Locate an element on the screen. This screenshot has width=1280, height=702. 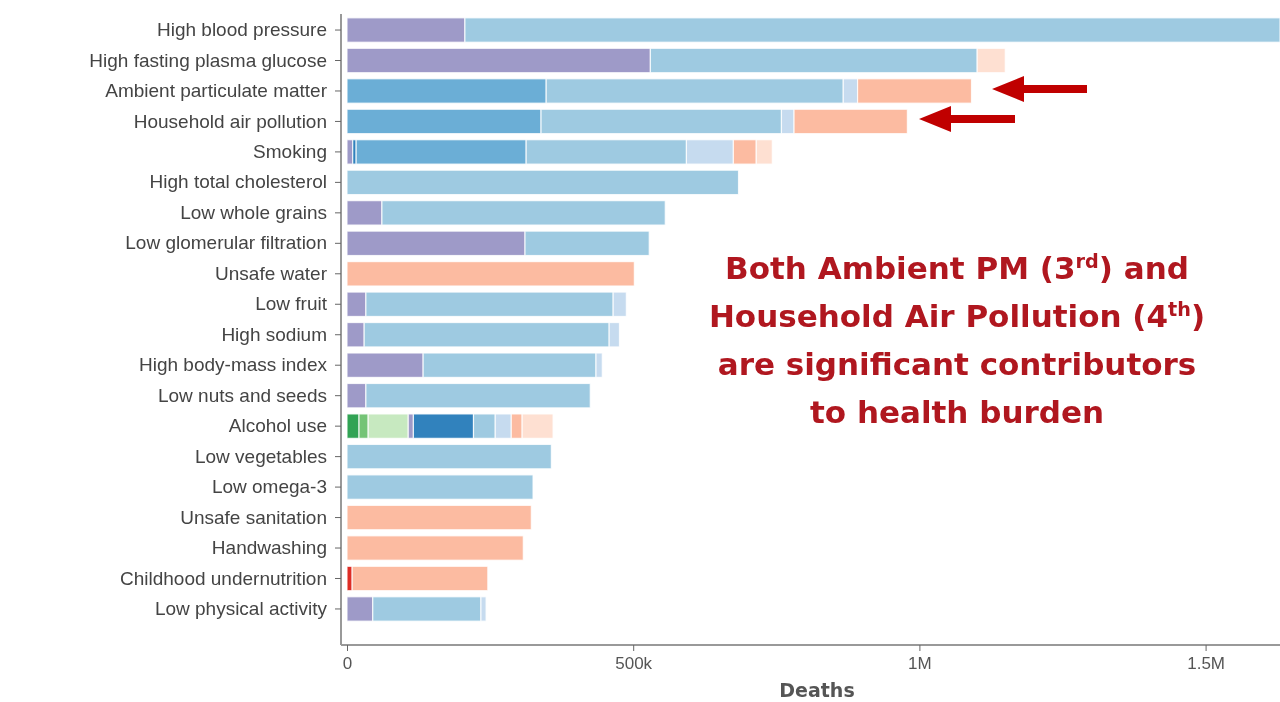
y-tick-label: Ambient particulate matter is located at coordinates (216, 91).